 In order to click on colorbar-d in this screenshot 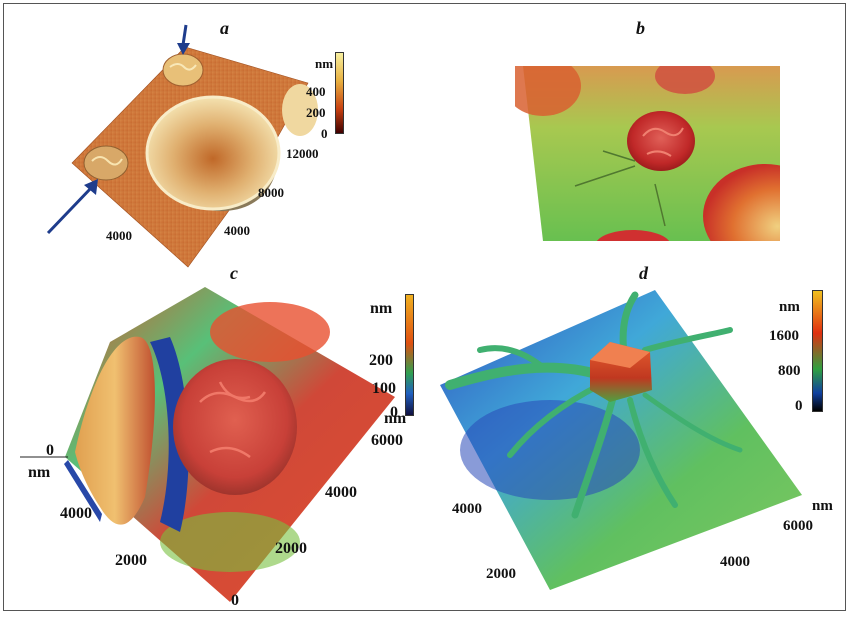, I will do `click(817, 351)`.